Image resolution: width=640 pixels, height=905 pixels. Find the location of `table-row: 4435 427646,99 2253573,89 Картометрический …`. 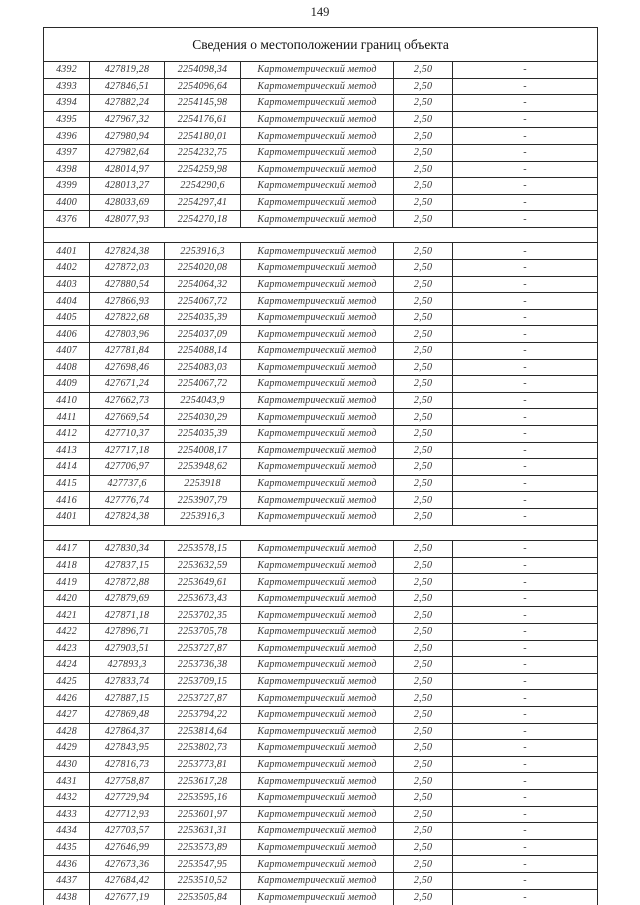

table-row: 4435 427646,99 2253573,89 Картометрический … is located at coordinates (321, 847).